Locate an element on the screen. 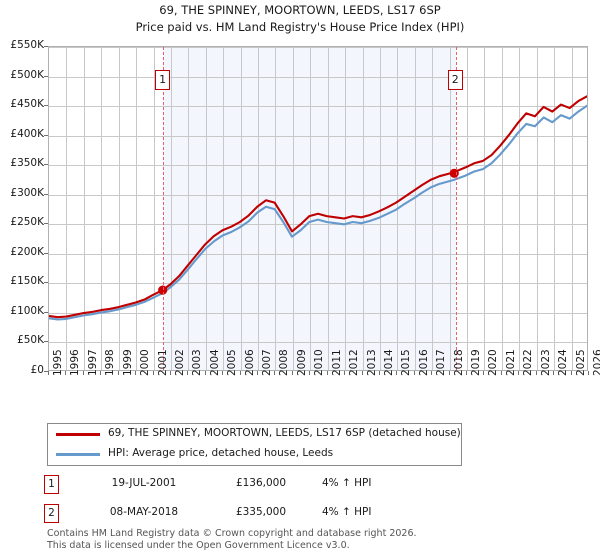  x-axis-tick-label: 2007 is located at coordinates (267, 362).